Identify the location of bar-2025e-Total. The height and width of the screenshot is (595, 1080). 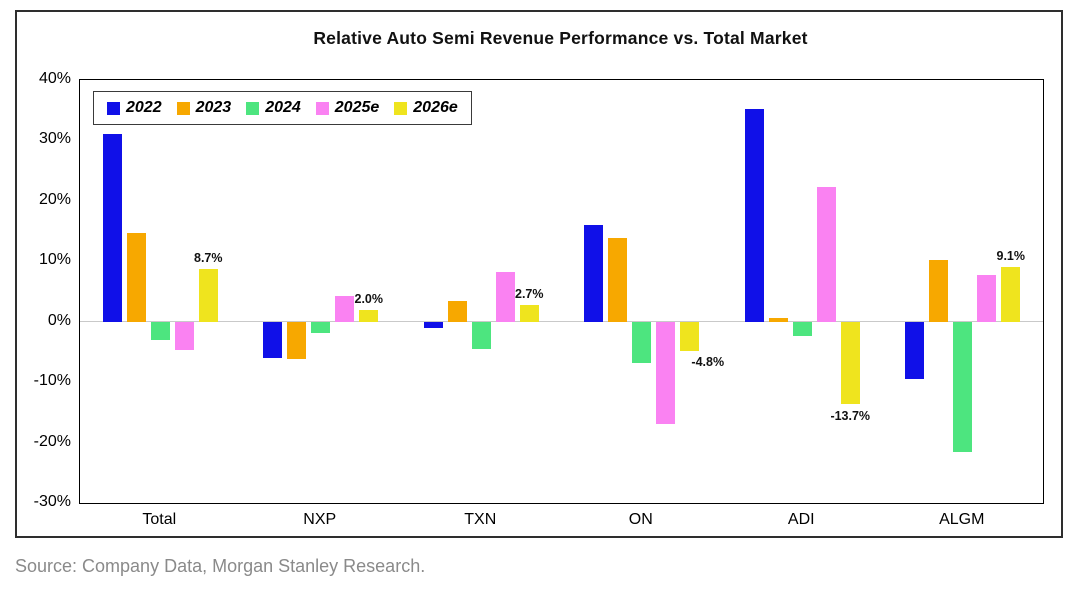
(184, 336).